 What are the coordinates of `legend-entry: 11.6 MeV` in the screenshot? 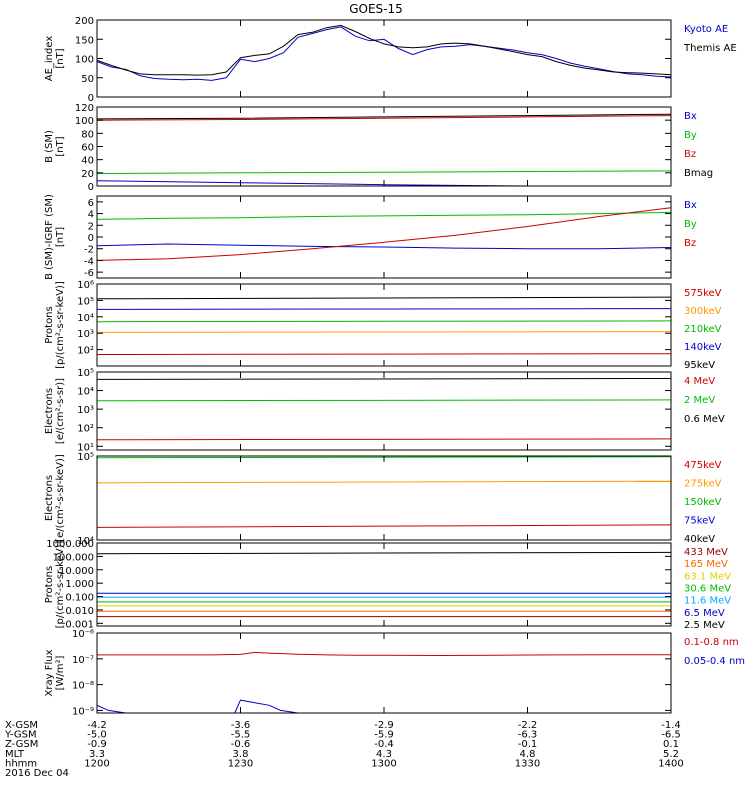 It's located at (707, 601).